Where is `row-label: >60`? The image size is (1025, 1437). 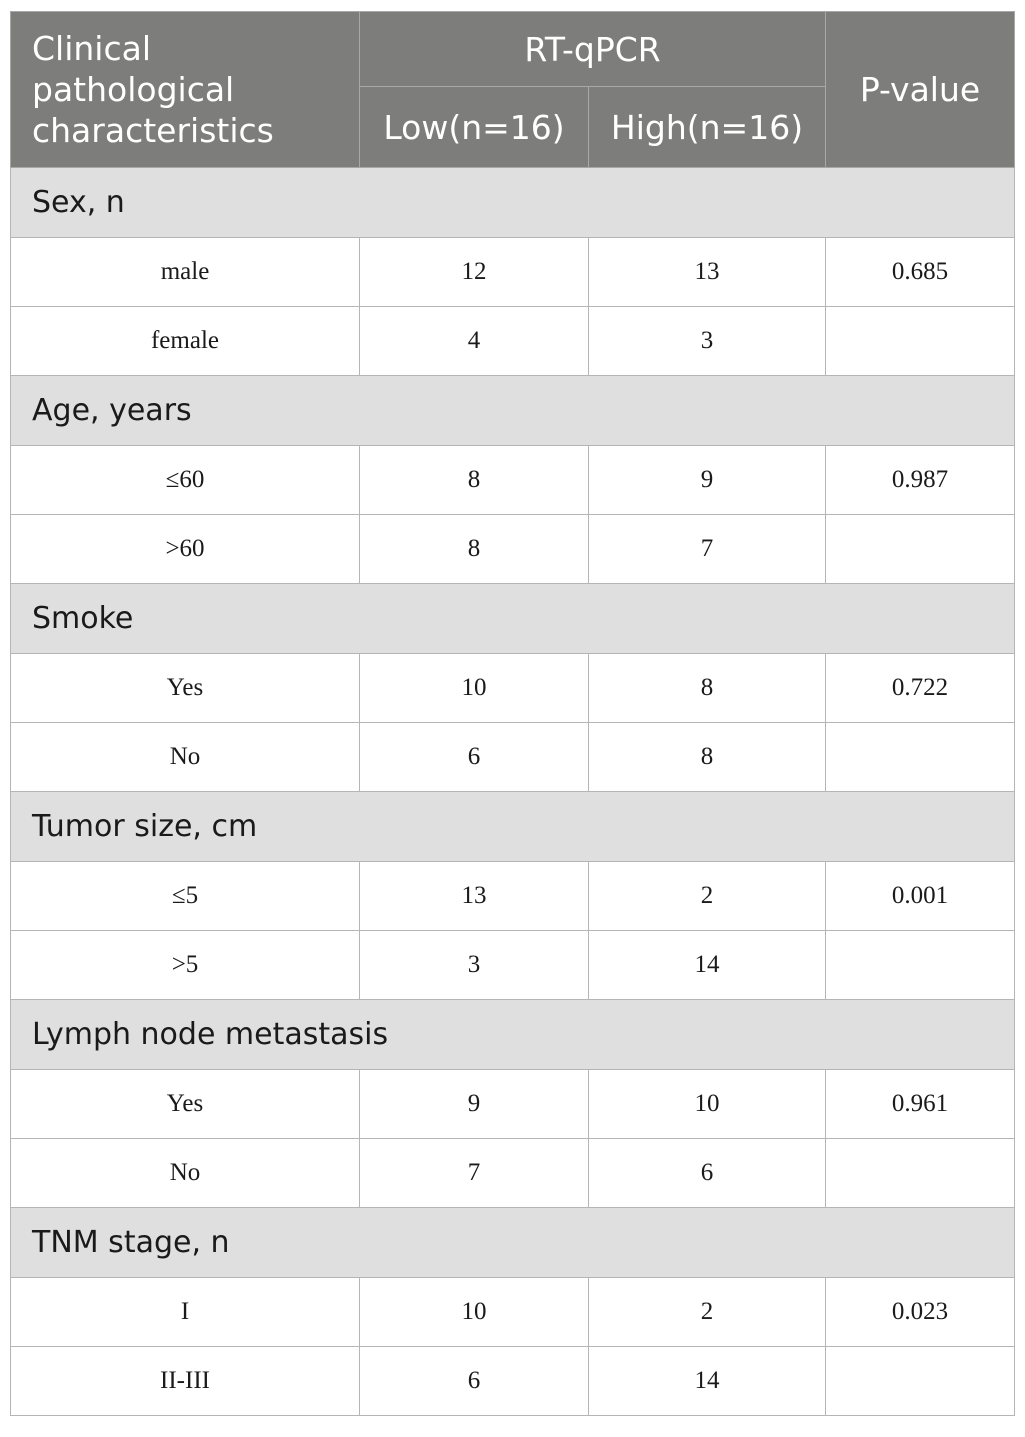 row-label: >60 is located at coordinates (185, 549).